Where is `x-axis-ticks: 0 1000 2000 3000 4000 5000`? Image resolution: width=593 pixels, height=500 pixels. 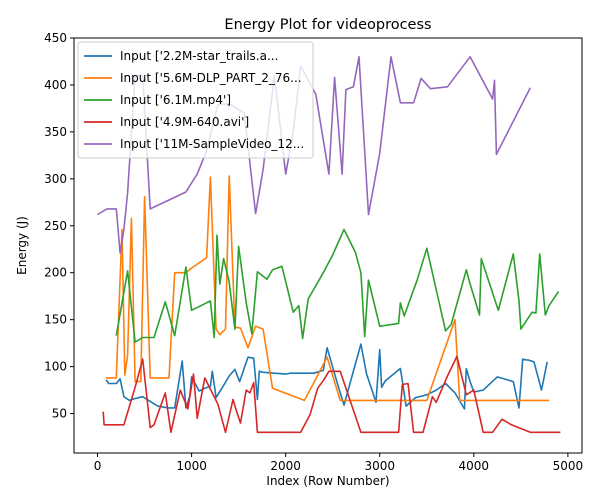
x-axis-ticks: 0 1000 2000 3000 4000 5000 is located at coordinates (338, 463).